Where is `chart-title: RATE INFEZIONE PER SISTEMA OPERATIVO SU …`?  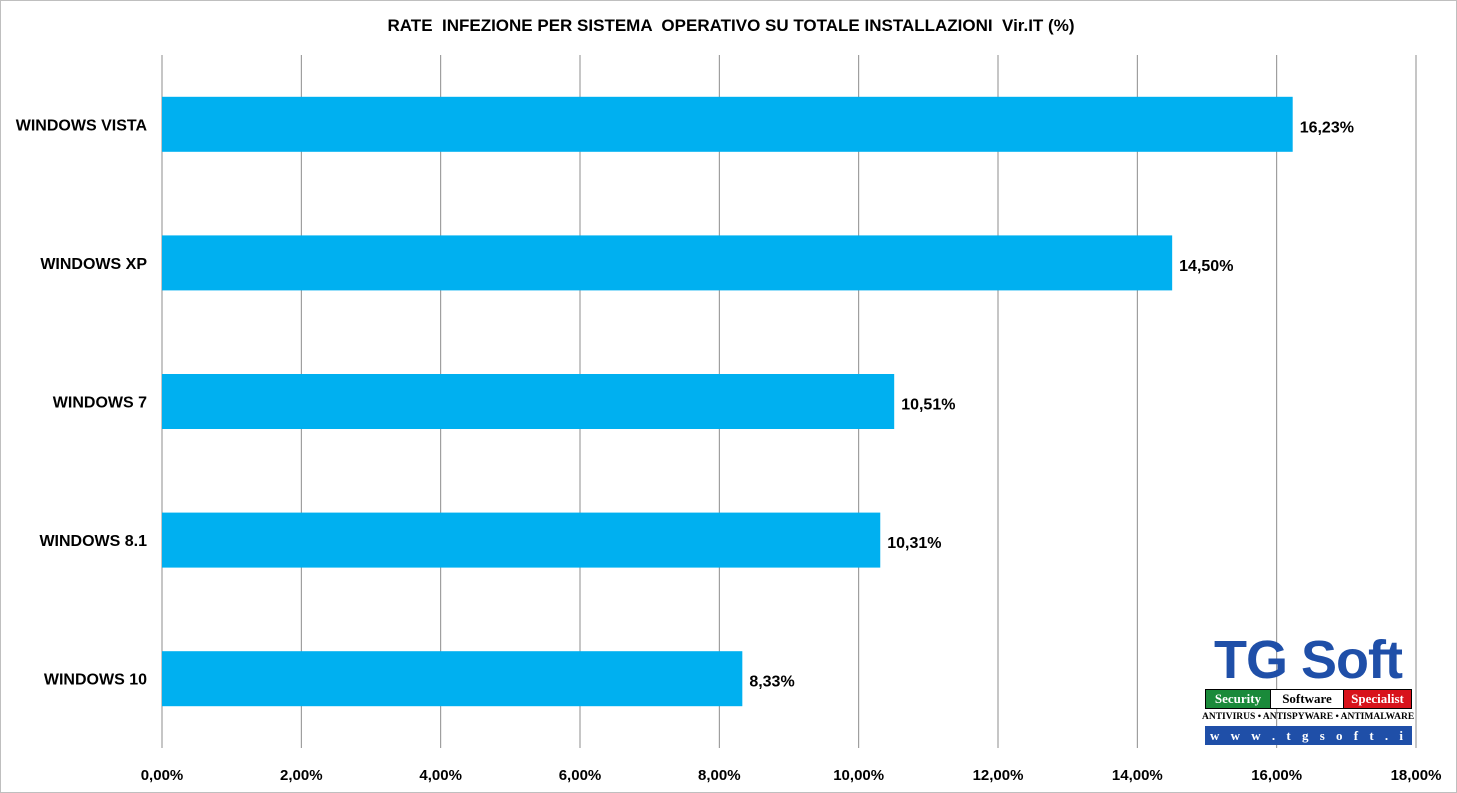 chart-title: RATE INFEZIONE PER SISTEMA OPERATIVO SU … is located at coordinates (731, 25).